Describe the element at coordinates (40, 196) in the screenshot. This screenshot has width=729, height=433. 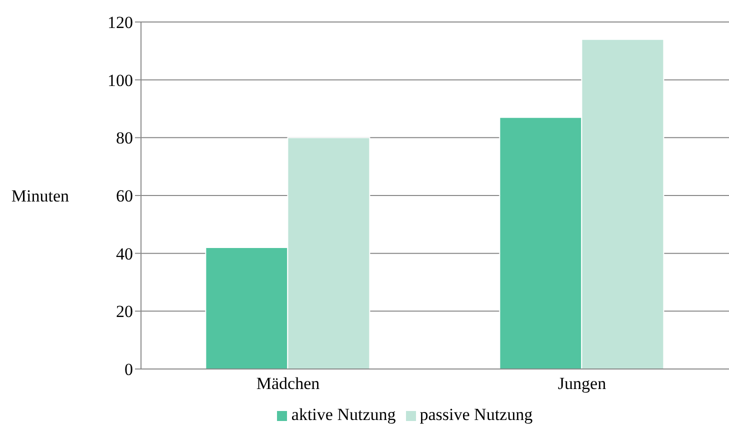
I see `y-axis-title: Minuten` at that location.